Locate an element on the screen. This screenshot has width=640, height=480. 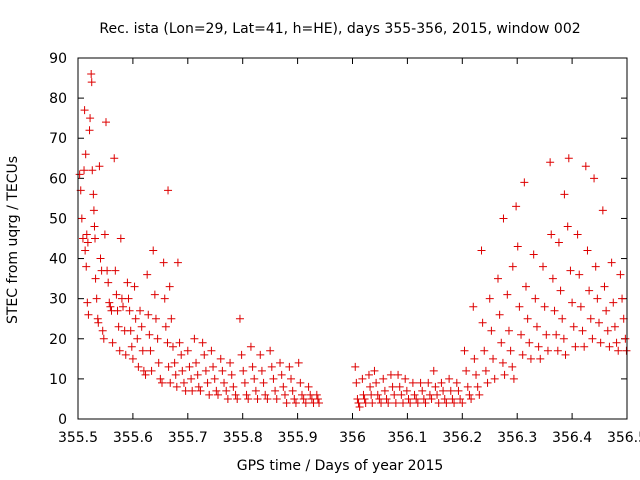
y-tick-label: 80 is located at coordinates (58, 99).